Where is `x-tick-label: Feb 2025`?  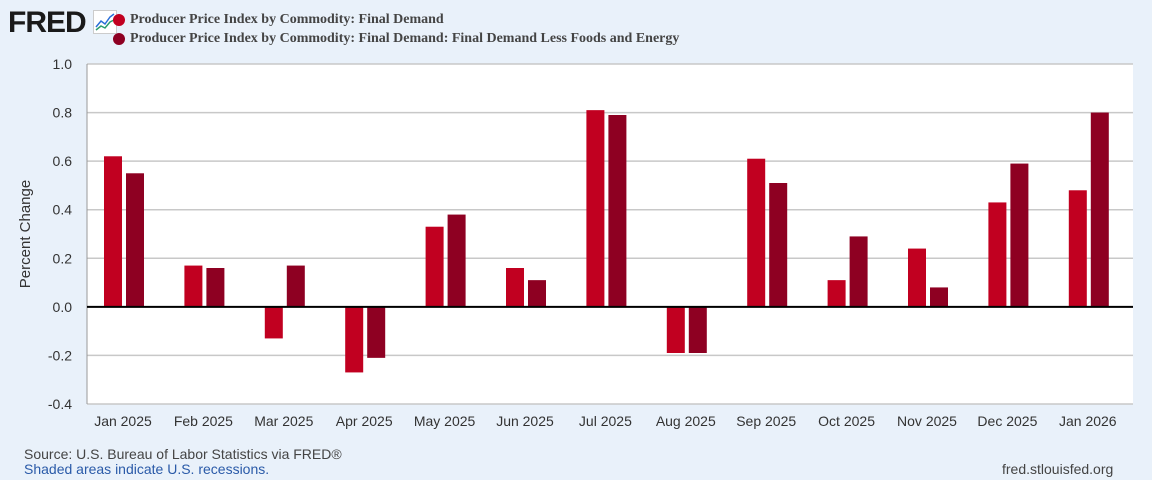
x-tick-label: Feb 2025 is located at coordinates (203, 421).